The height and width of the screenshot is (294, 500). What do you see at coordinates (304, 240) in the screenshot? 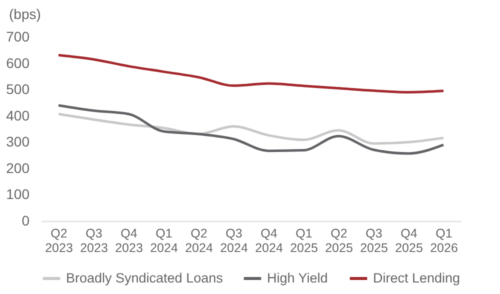
I see `x-tick-label: Q1 2025` at bounding box center [304, 240].